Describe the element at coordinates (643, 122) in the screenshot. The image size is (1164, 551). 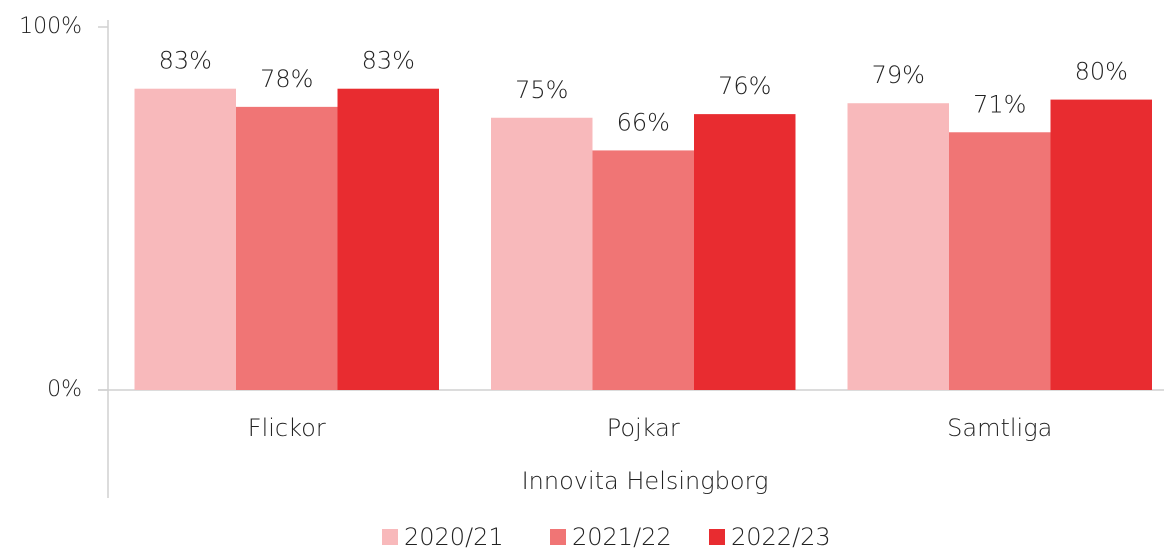
I see `value-label: 66%` at that location.